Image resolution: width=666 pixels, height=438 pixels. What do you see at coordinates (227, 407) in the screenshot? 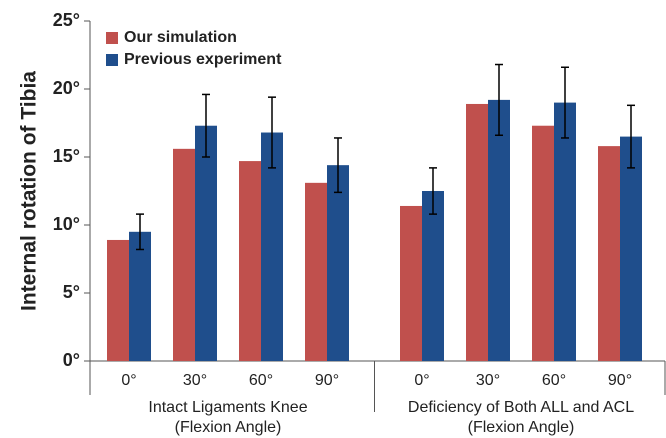
I see `group-label: Intact Ligaments Knee` at bounding box center [227, 407].